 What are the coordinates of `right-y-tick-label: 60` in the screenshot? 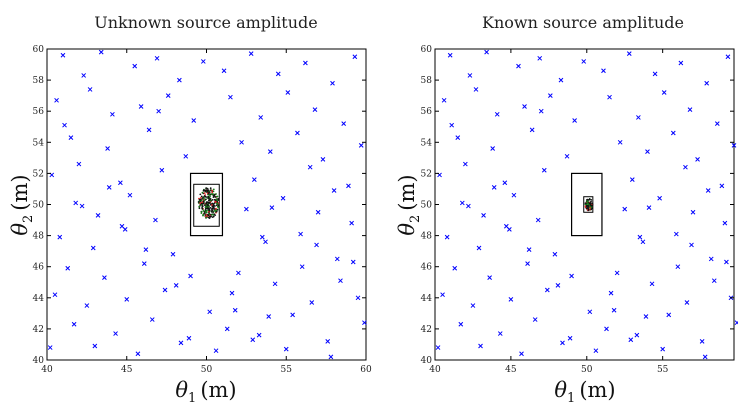 It's located at (427, 50).